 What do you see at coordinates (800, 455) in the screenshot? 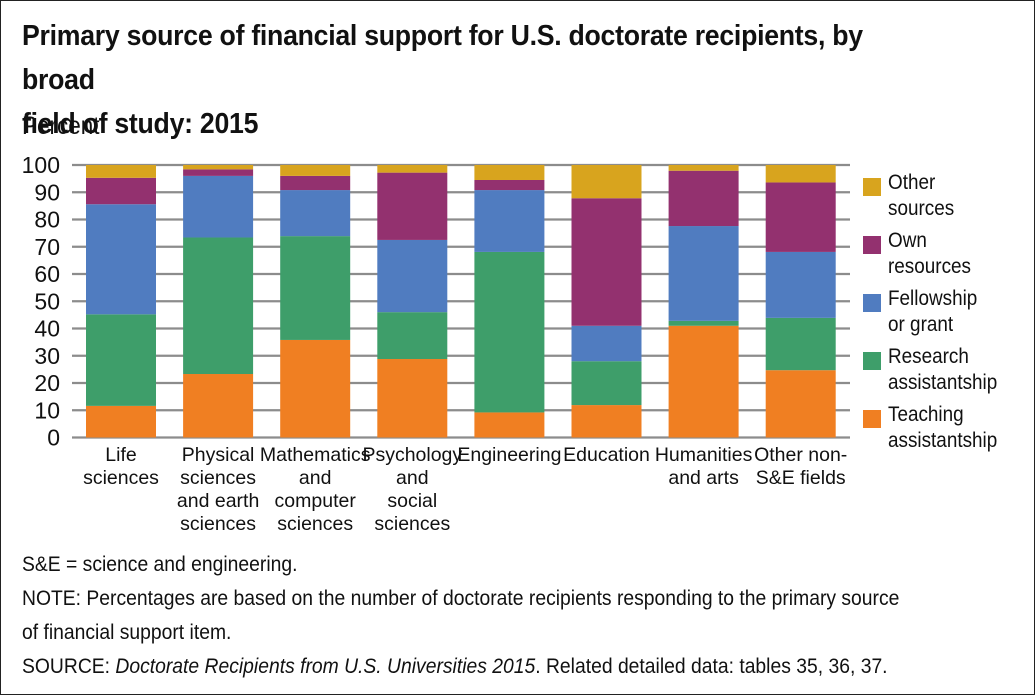
I see `x-tick-label: Other non-` at bounding box center [800, 455].